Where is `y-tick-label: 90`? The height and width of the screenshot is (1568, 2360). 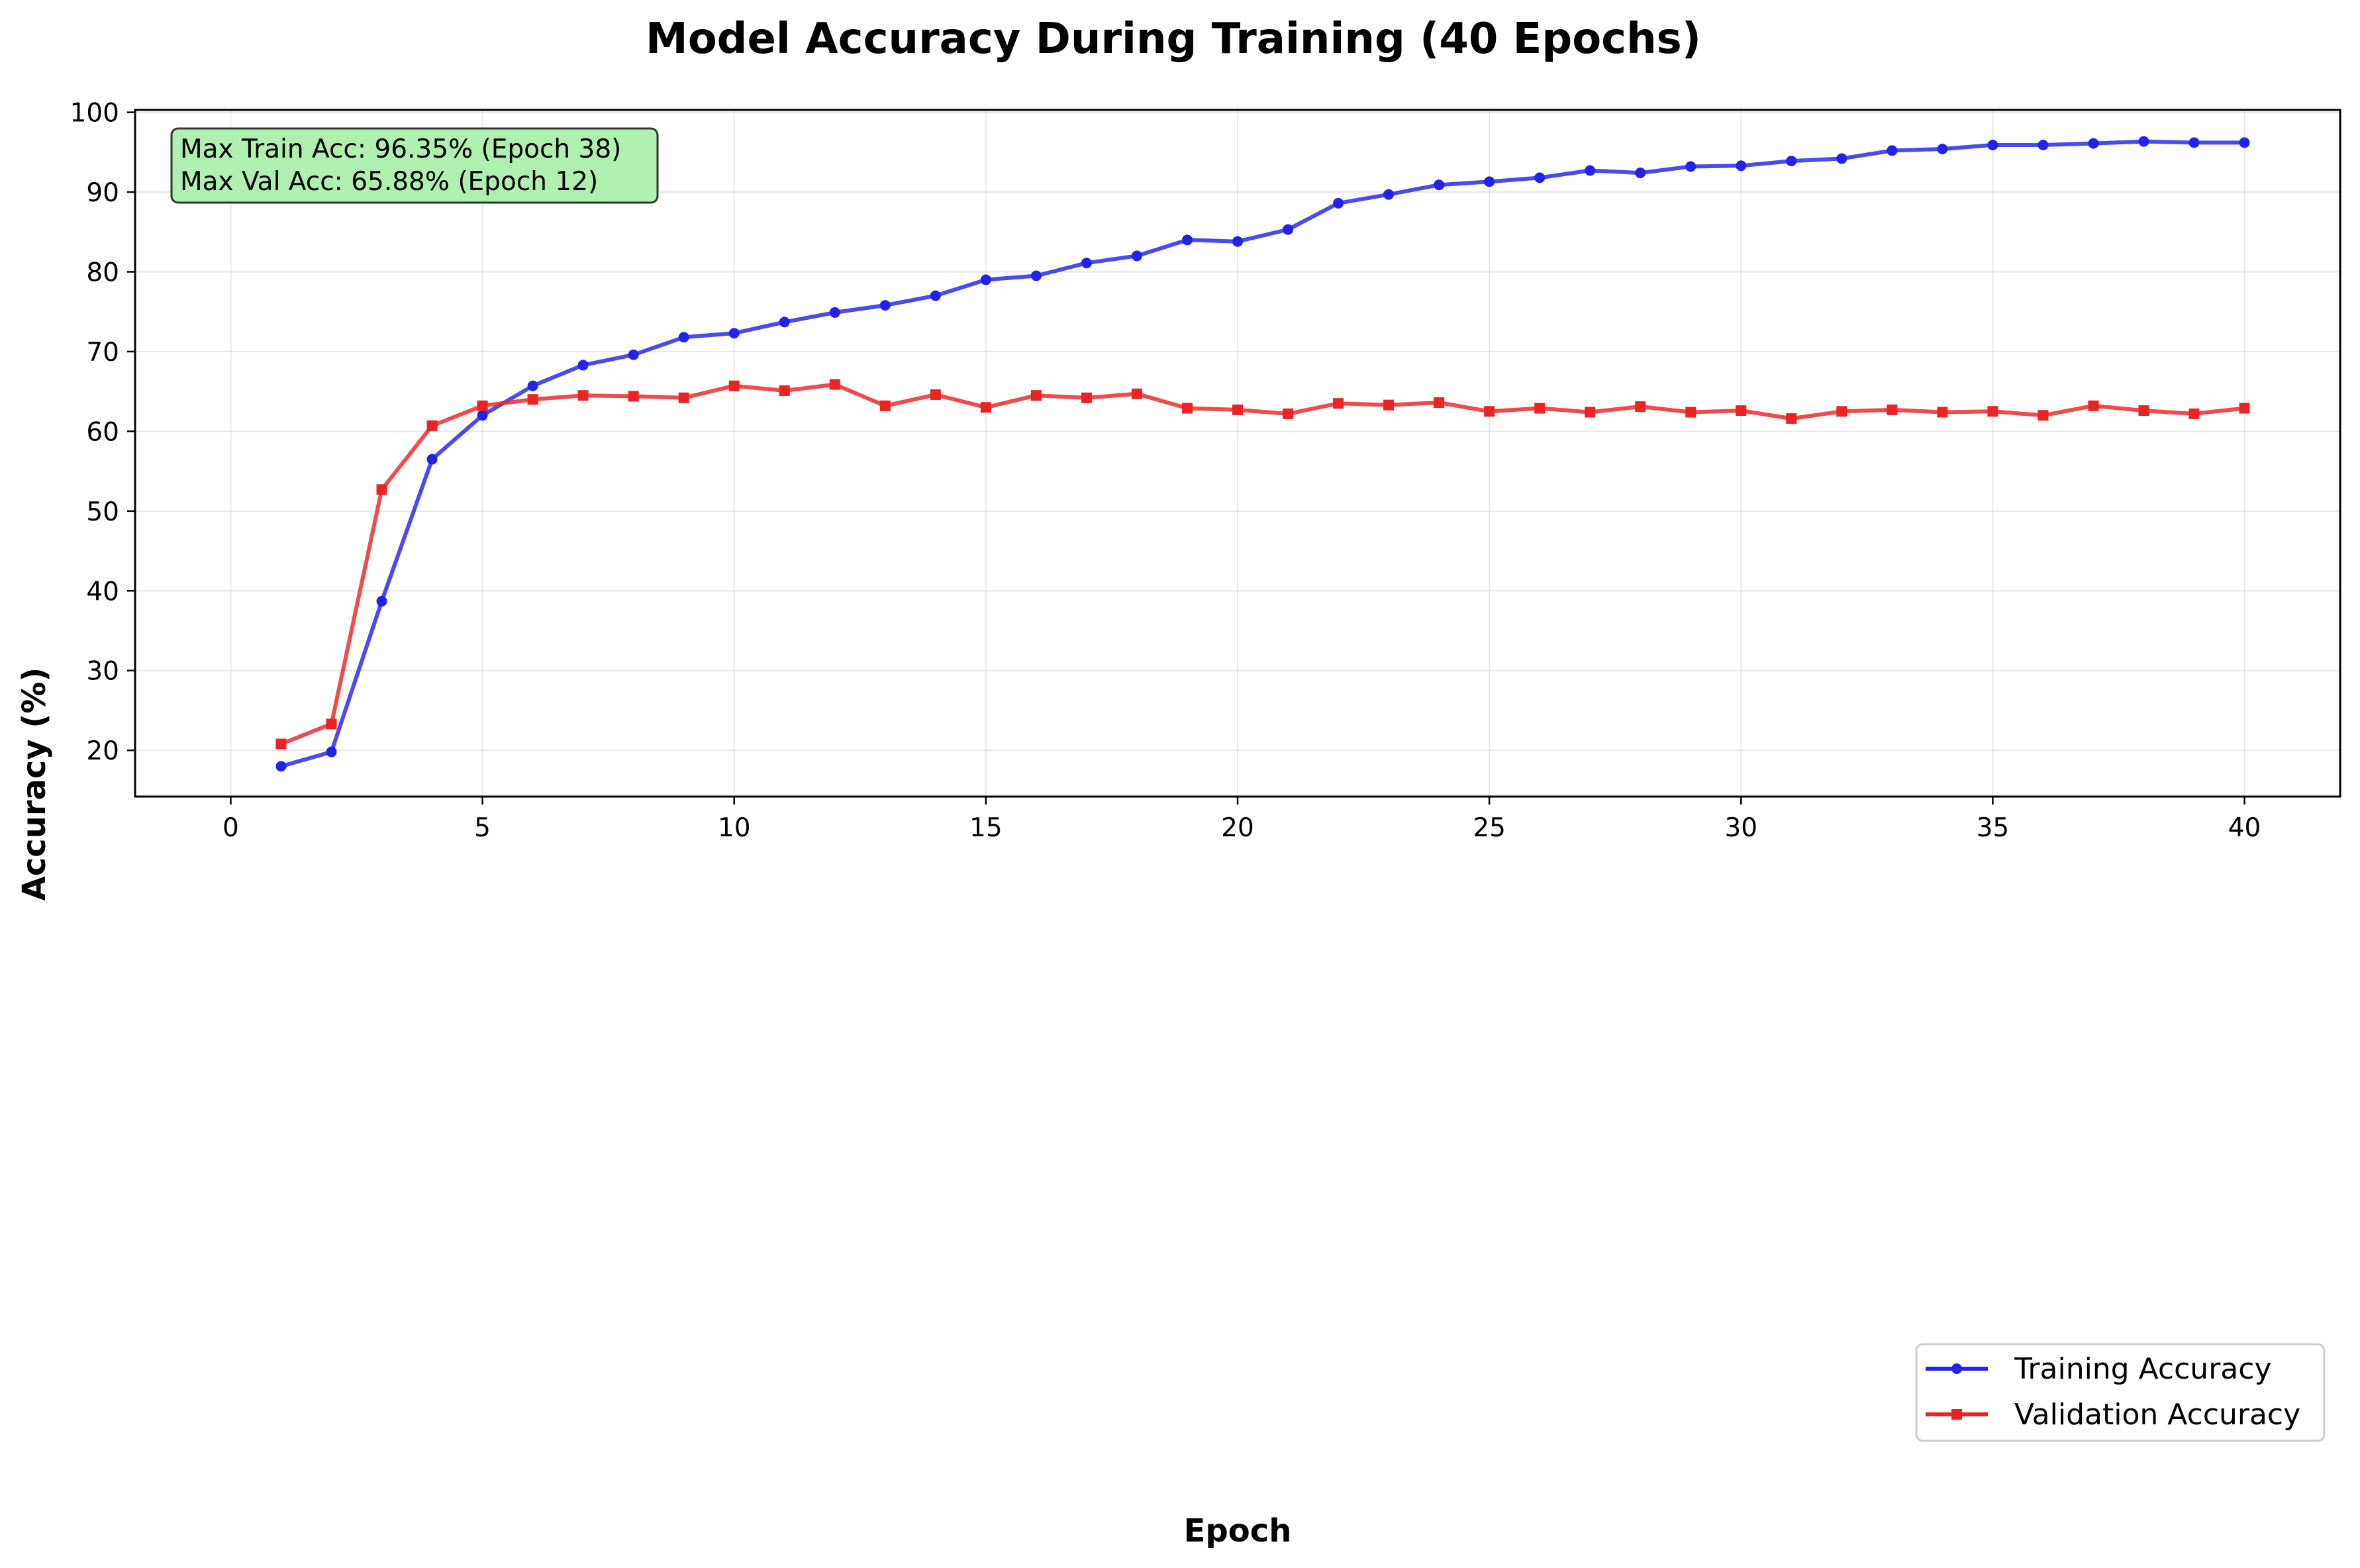 y-tick-label: 90 is located at coordinates (102, 193).